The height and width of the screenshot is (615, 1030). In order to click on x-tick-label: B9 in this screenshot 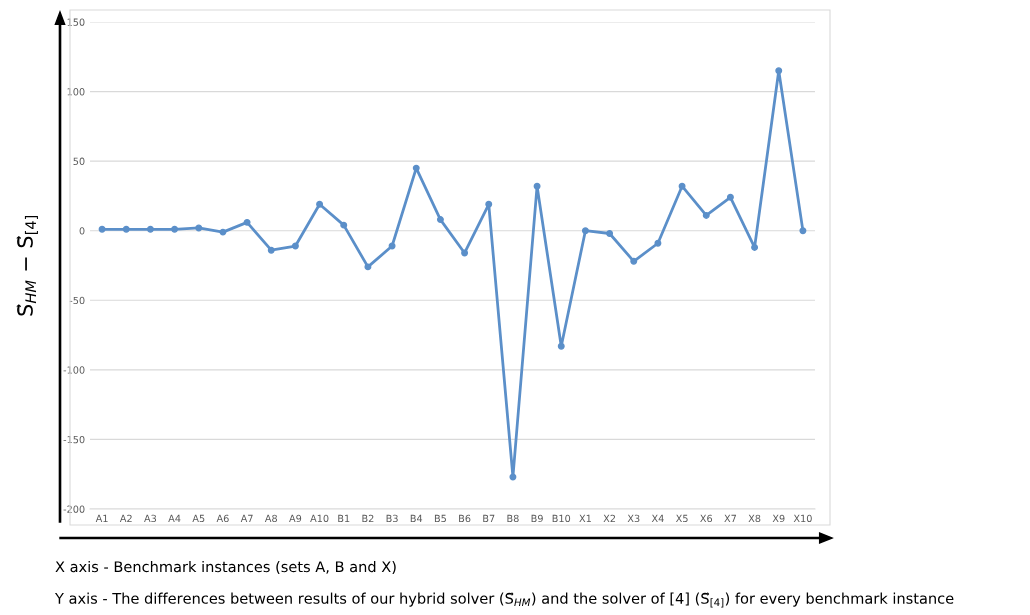, I will do `click(537, 518)`.